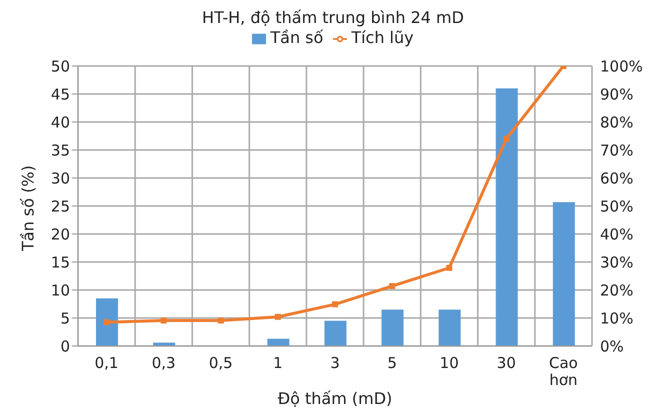  What do you see at coordinates (392, 363) in the screenshot?
I see `x-tick-label: 5` at bounding box center [392, 363].